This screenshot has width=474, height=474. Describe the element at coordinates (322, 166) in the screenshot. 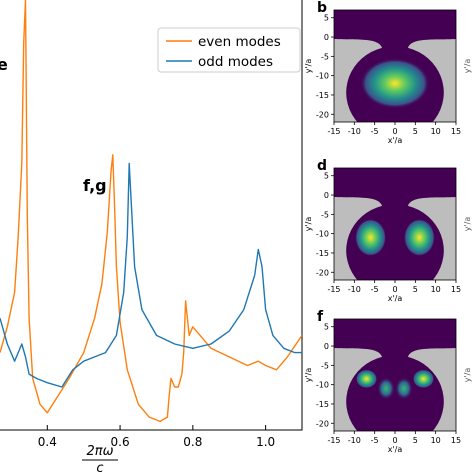

I see `panel-letter-d: d` at that location.